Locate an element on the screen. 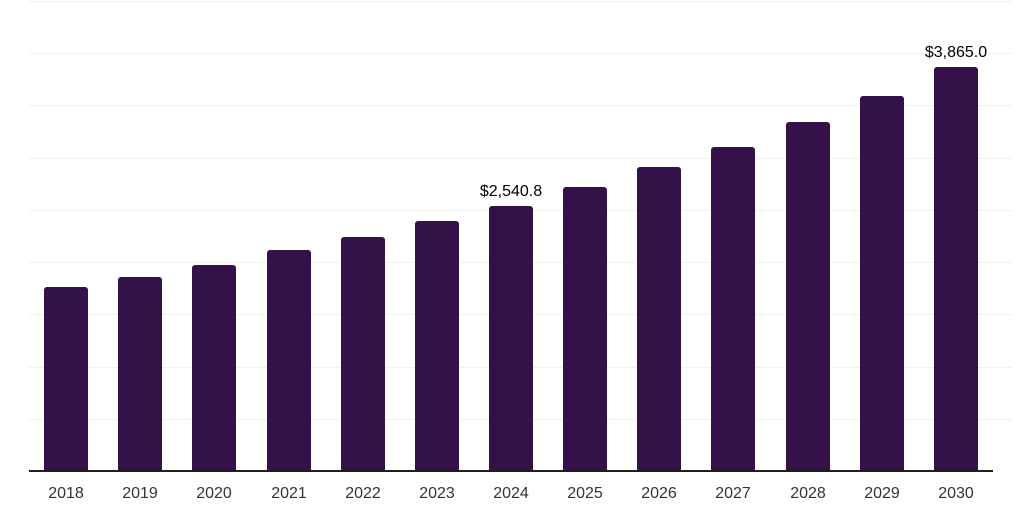  x-tick-label-2019: 2019 is located at coordinates (140, 493).